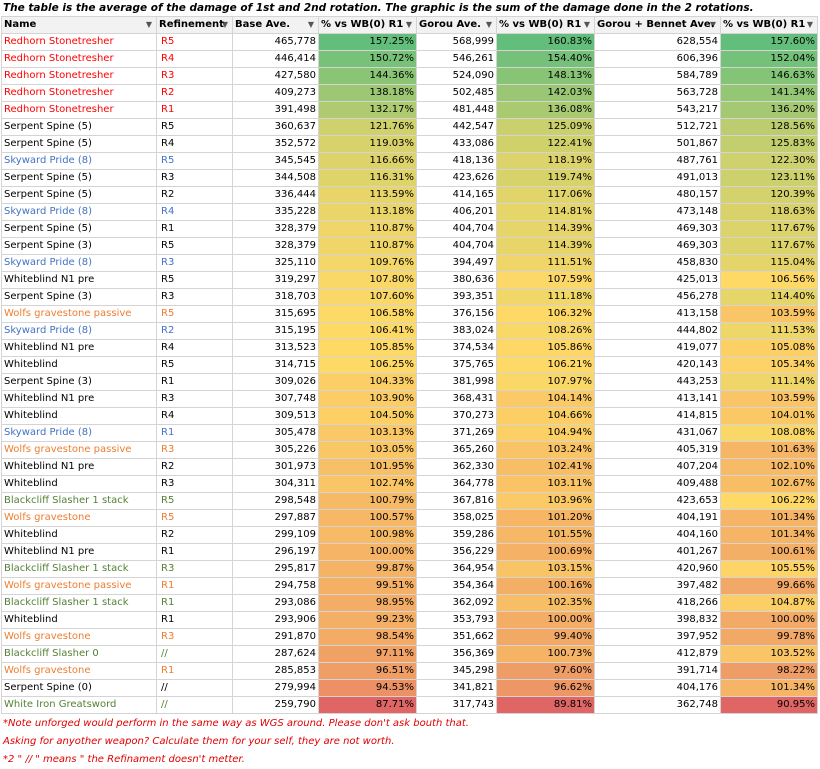 Image resolution: width=820 pixels, height=769 pixels. Describe the element at coordinates (545, 161) in the screenshot. I see `cell-pct-gorou: 118.19%` at that location.